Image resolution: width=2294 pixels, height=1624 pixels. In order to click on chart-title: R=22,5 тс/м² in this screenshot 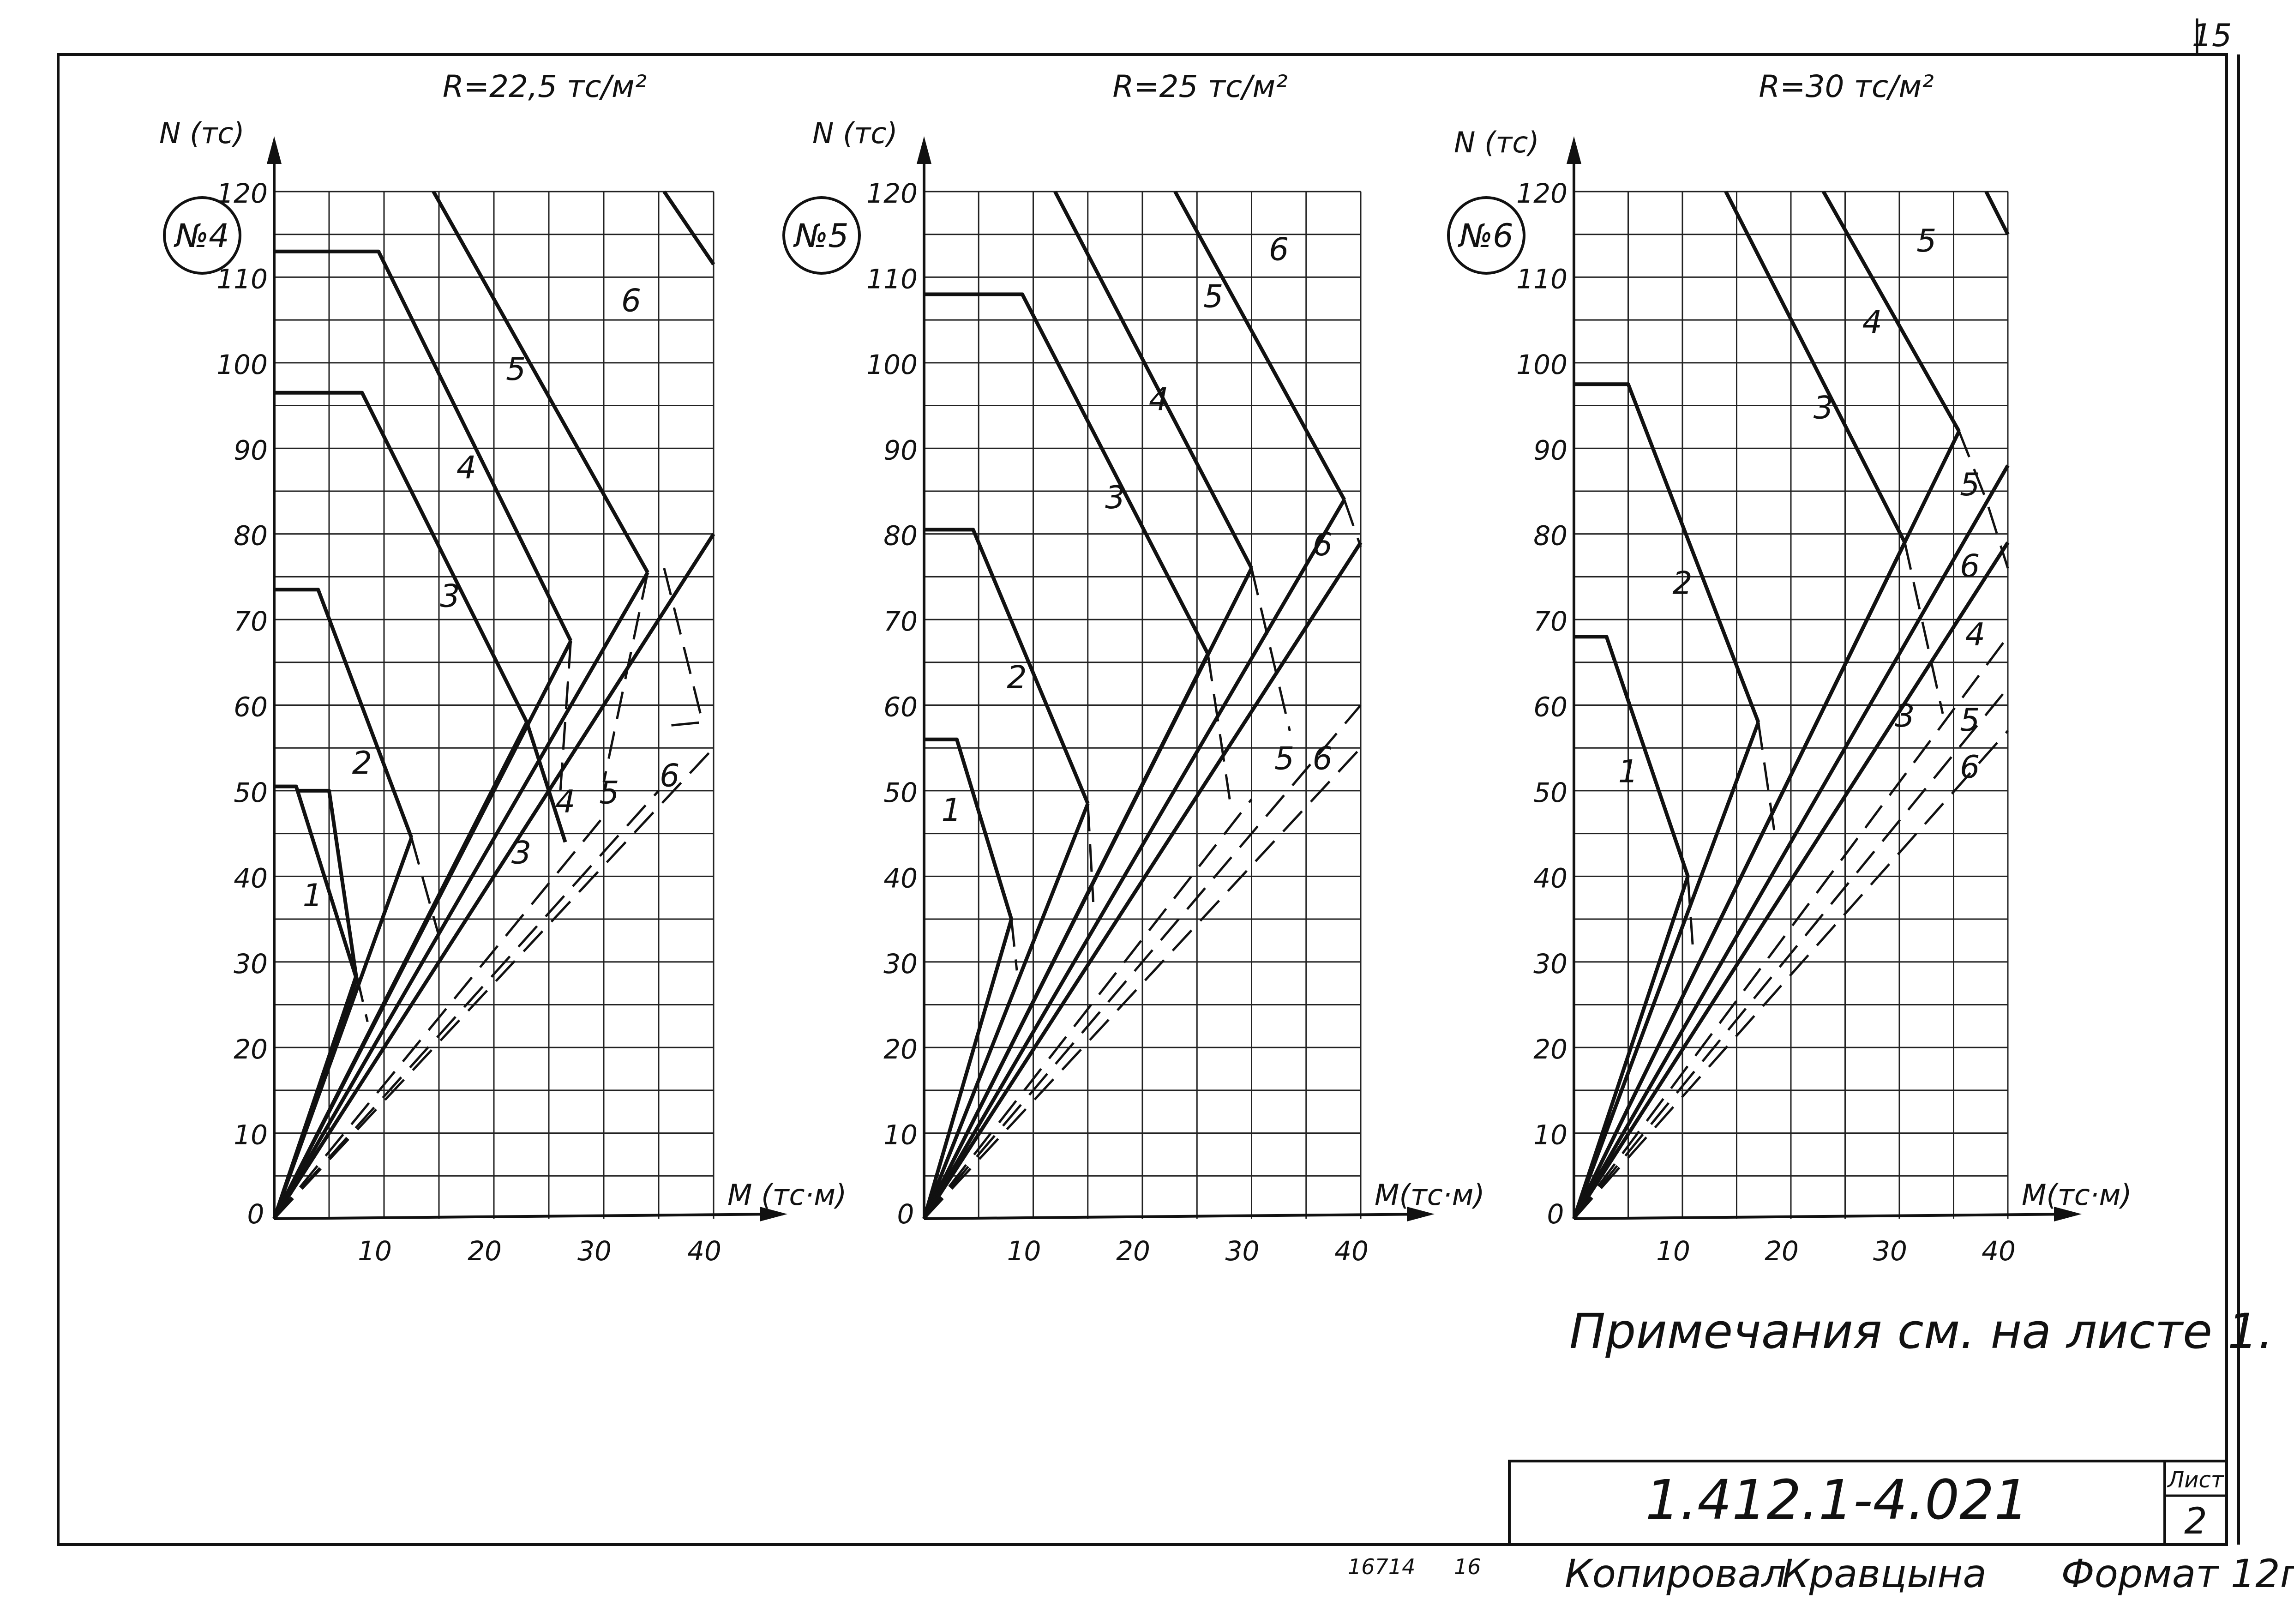, I will do `click(545, 86)`.